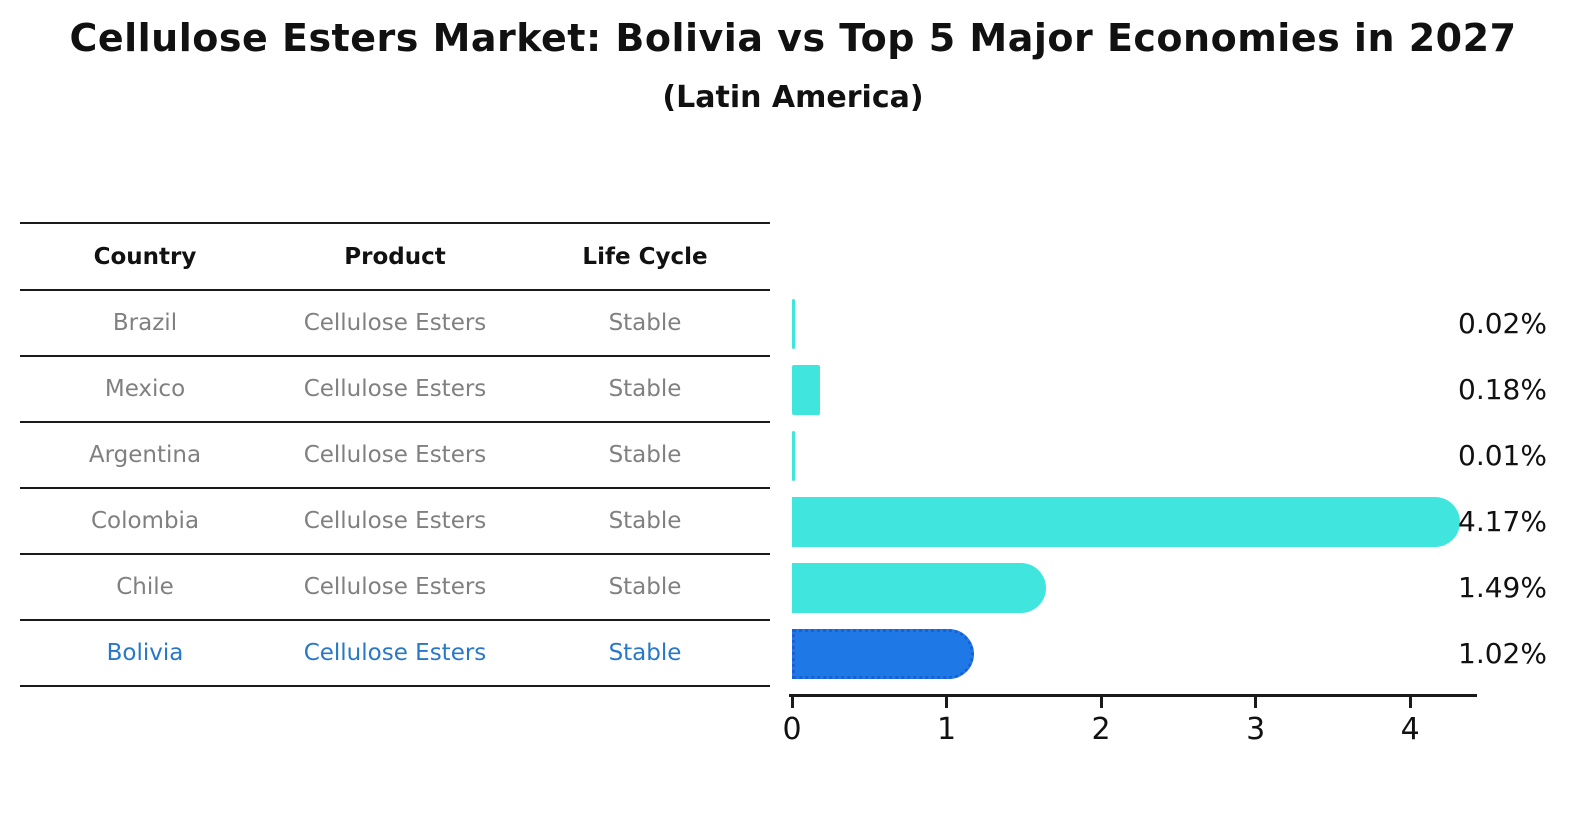  Describe the element at coordinates (946, 729) in the screenshot. I see `x-axis-tick-label: 1` at that location.